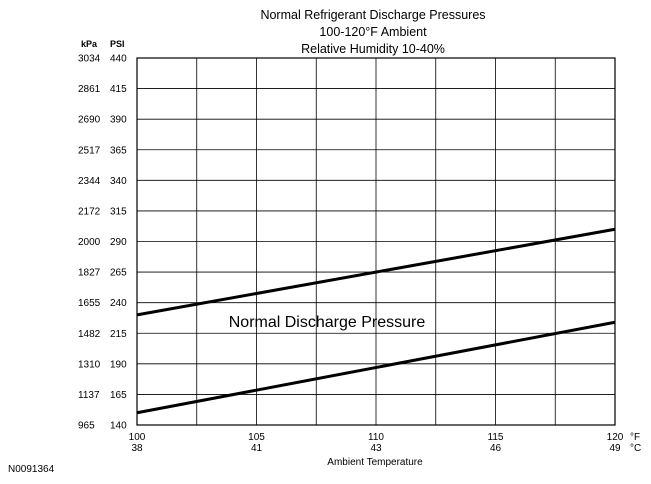 The image size is (651, 484). I want to click on x-tick-label-c: 46, so click(496, 448).